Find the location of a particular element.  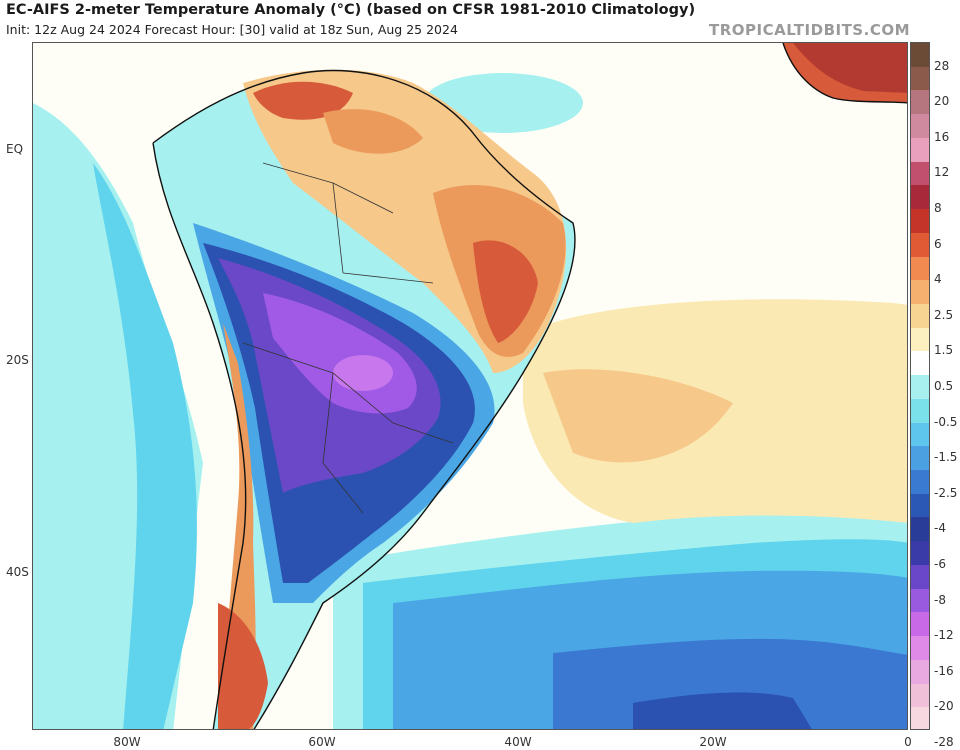

country-borders is located at coordinates (348, 338).